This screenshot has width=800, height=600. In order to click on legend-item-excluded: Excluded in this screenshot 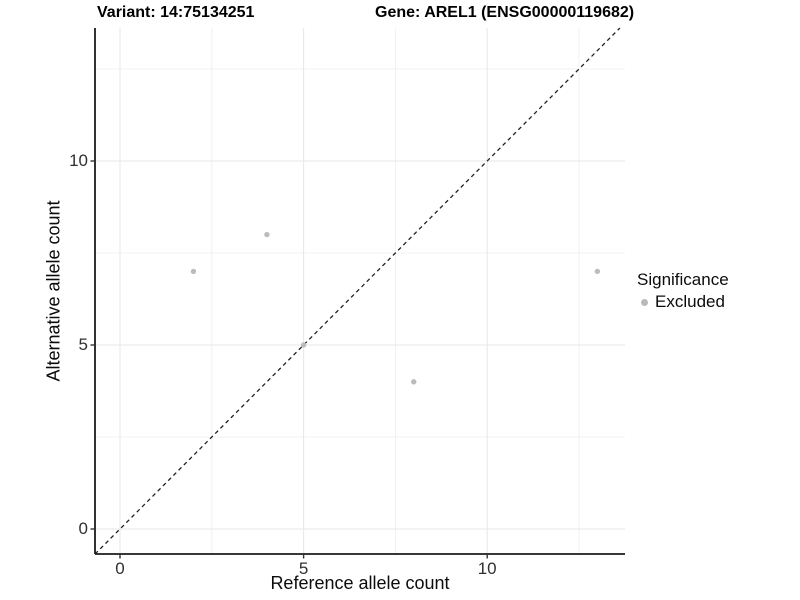, I will do `click(683, 302)`.